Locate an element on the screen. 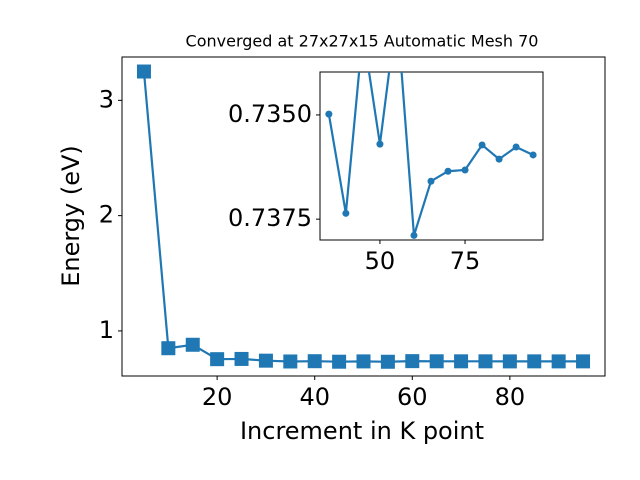 The height and width of the screenshot is (480, 640). y-tick-label: 0.7375 is located at coordinates (270, 218).